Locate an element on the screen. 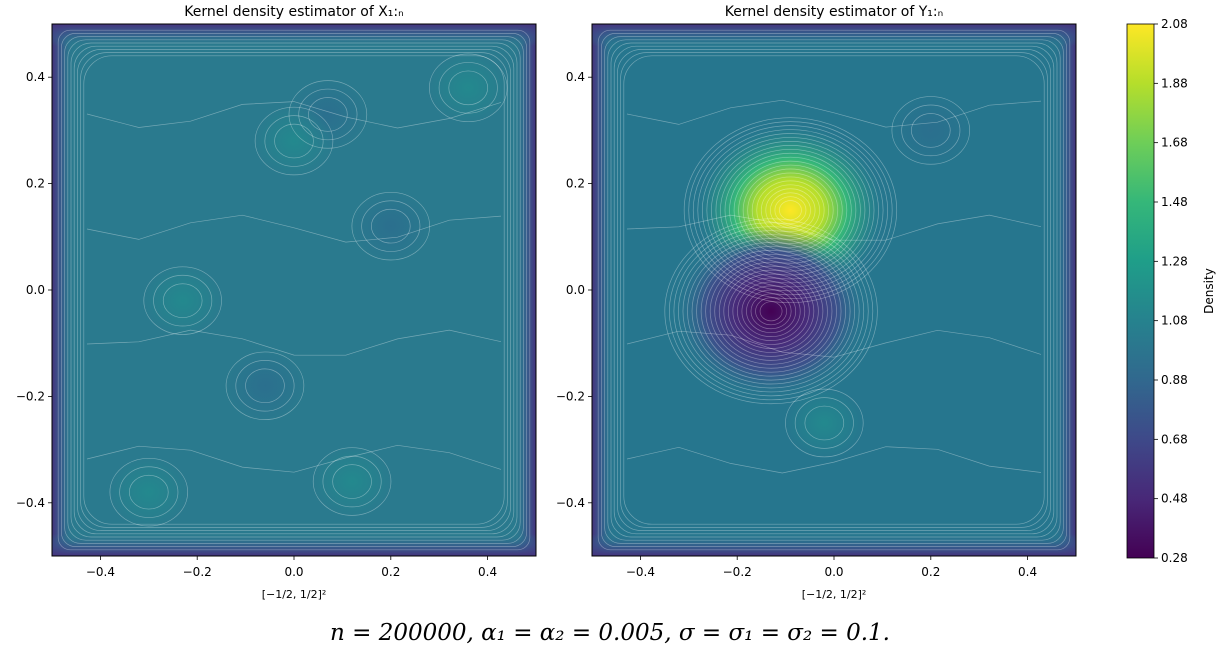 The image size is (1220, 649). colorbar-tick-label: 1.08 is located at coordinates (1174, 321).